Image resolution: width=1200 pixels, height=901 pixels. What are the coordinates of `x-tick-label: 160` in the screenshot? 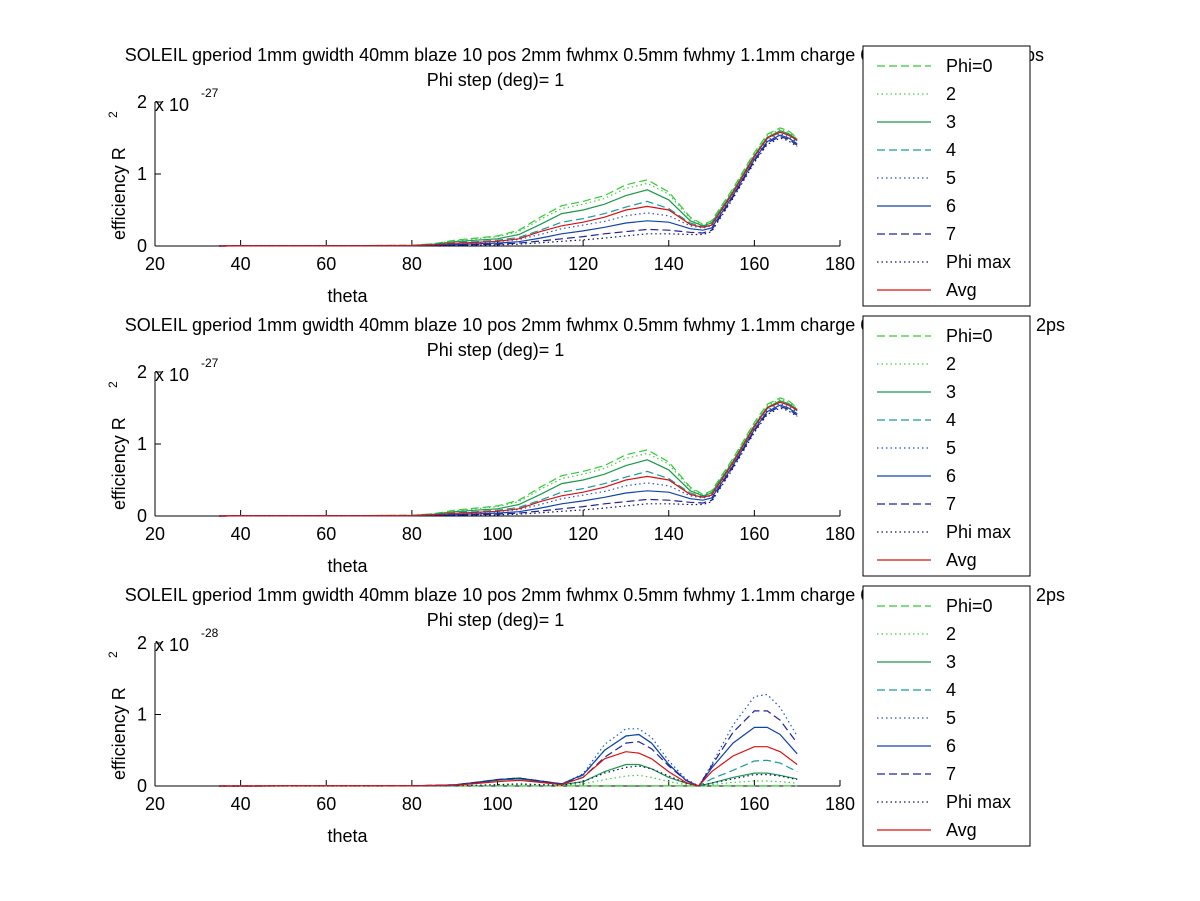 It's located at (754, 534).